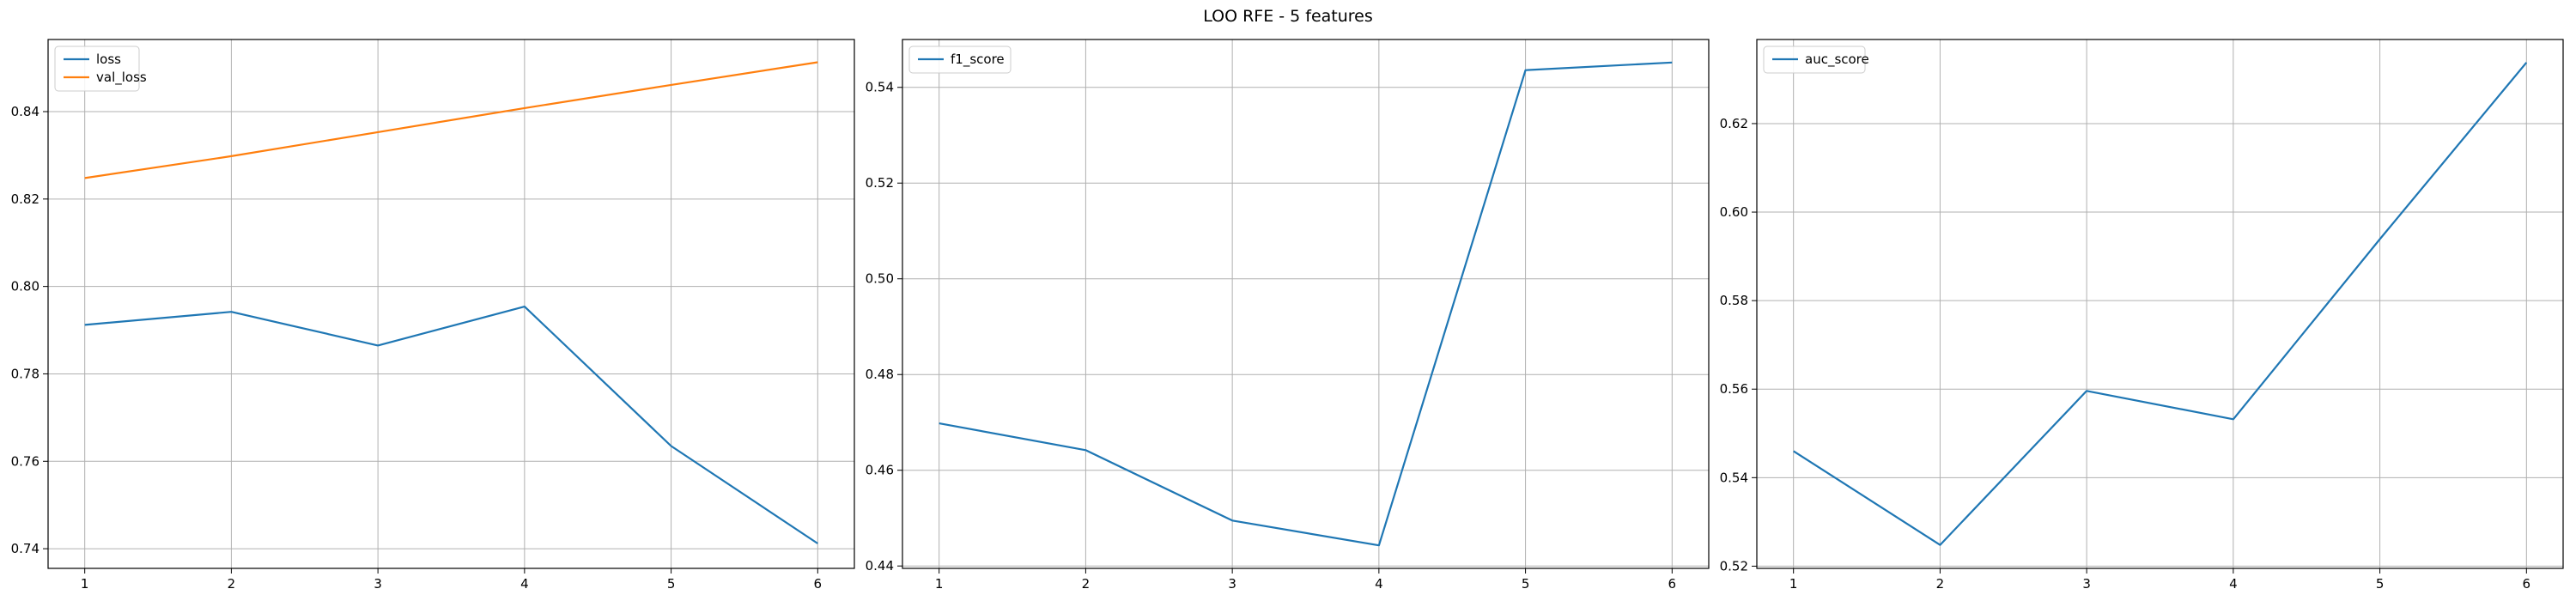 The image size is (2576, 601). Describe the element at coordinates (1288, 16) in the screenshot. I see `figure-title: LOO RFE - 5 features` at that location.